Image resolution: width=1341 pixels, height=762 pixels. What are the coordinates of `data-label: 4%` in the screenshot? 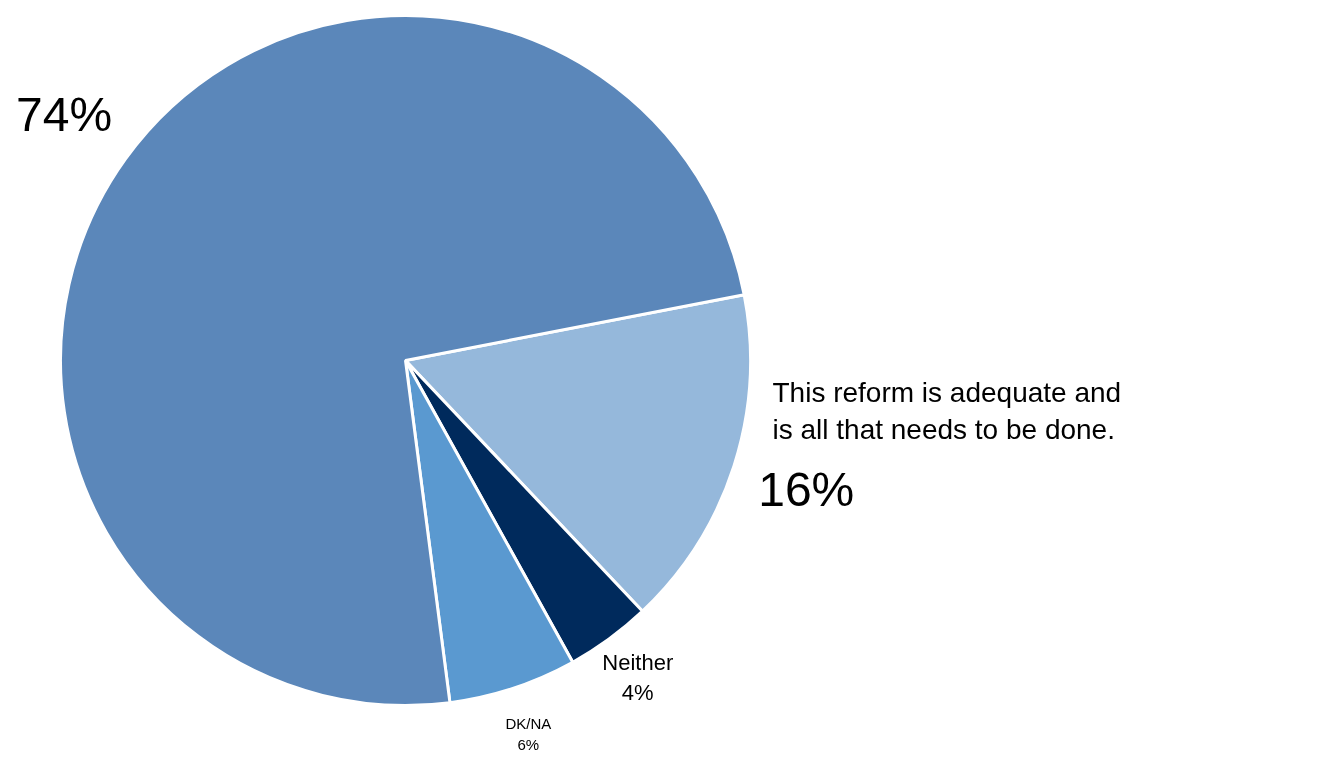 It's located at (637, 693).